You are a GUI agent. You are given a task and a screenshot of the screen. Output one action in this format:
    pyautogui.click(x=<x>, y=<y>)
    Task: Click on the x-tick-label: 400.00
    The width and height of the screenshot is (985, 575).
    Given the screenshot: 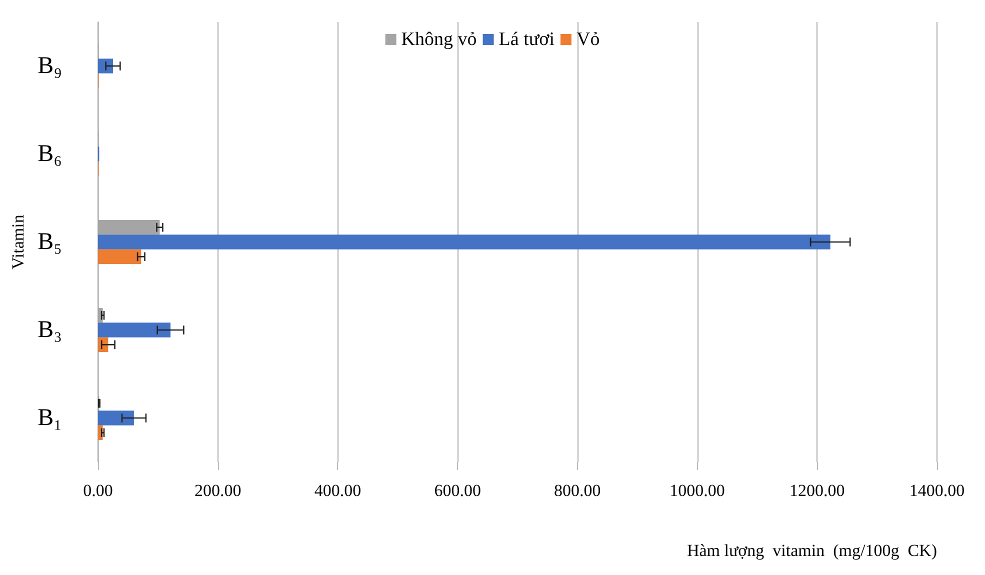 What is the action you would take?
    pyautogui.click(x=338, y=490)
    